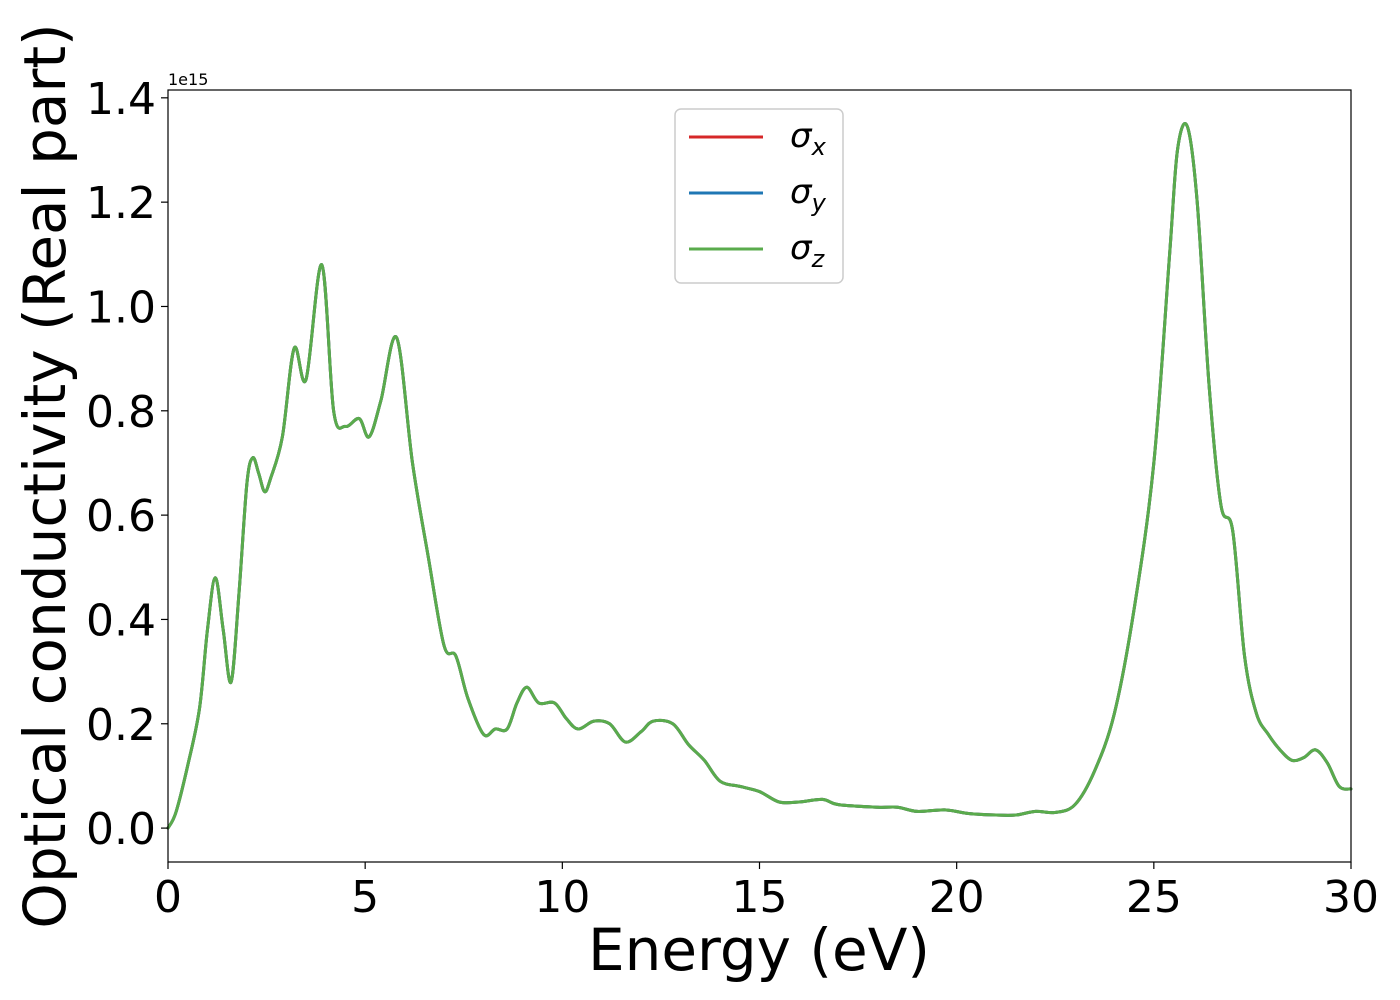 This screenshot has height=1000, width=1400. I want to click on x-tick-label: 5, so click(365, 897).